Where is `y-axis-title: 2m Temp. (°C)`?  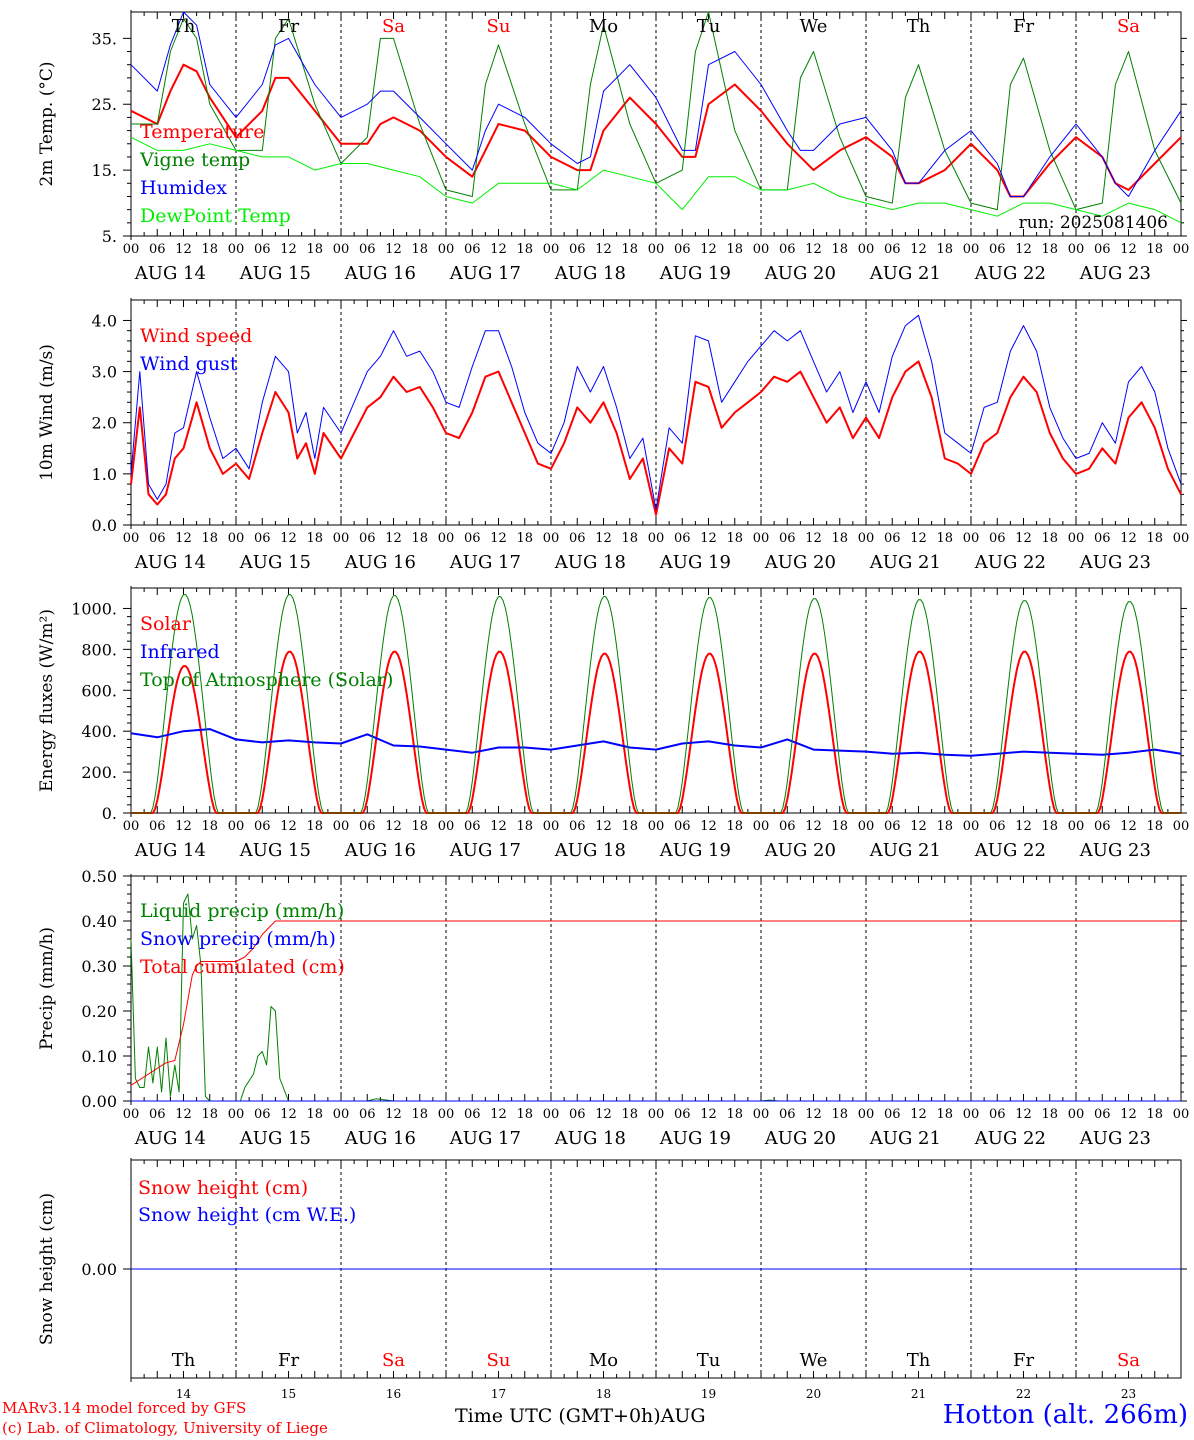 y-axis-title: 2m Temp. (°C) is located at coordinates (47, 123).